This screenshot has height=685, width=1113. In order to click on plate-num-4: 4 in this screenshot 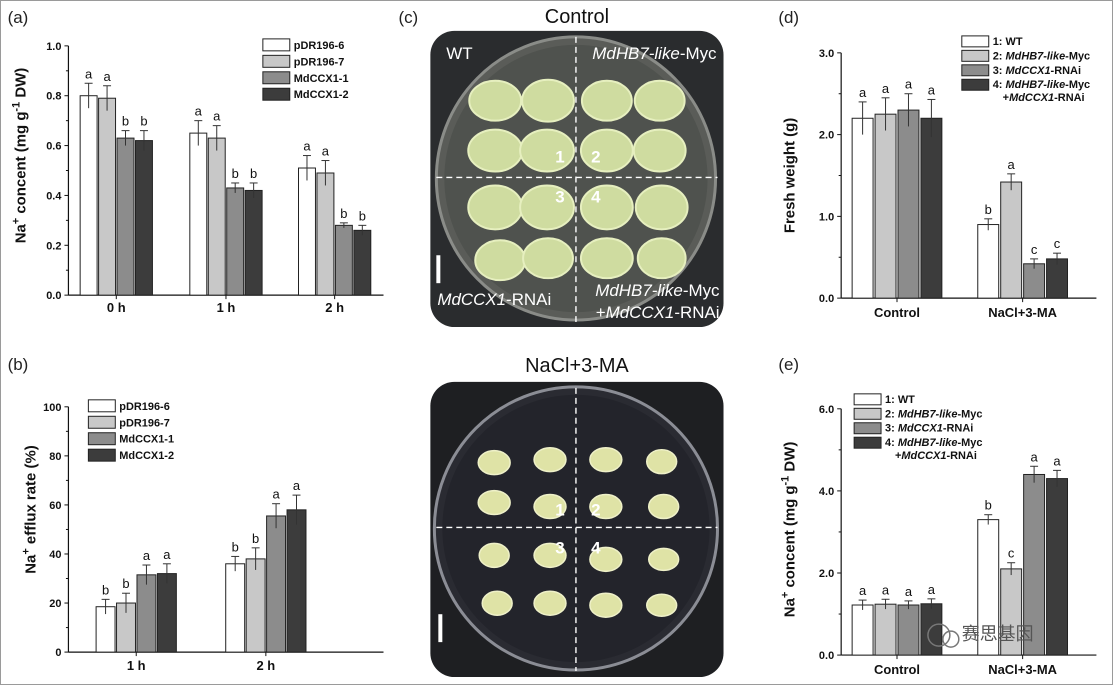, I will do `click(596, 196)`.